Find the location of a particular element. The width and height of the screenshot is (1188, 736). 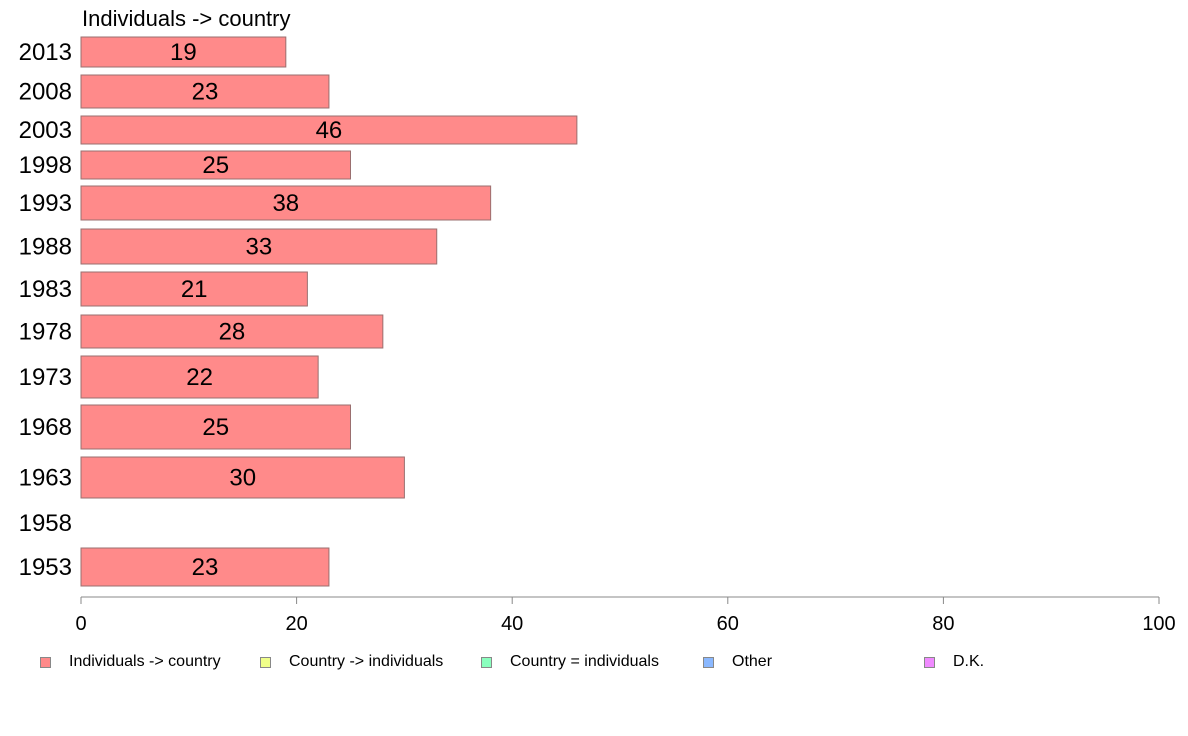

chart-title: Individuals -> country is located at coordinates (186, 18).